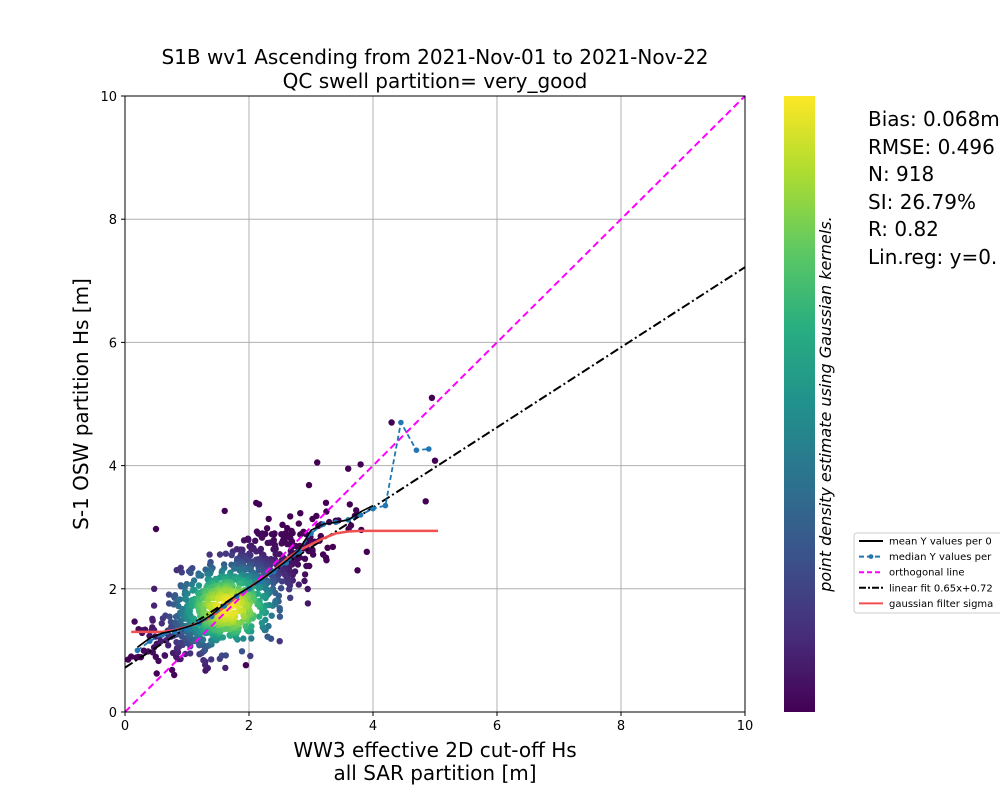  What do you see at coordinates (940, 557) in the screenshot?
I see `legend-label-1: median Y values per` at bounding box center [940, 557].